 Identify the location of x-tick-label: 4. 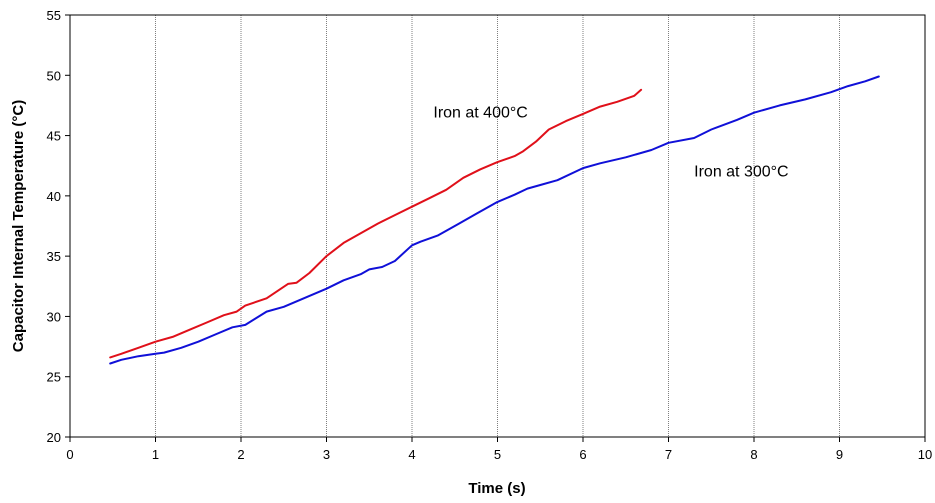
(411, 454).